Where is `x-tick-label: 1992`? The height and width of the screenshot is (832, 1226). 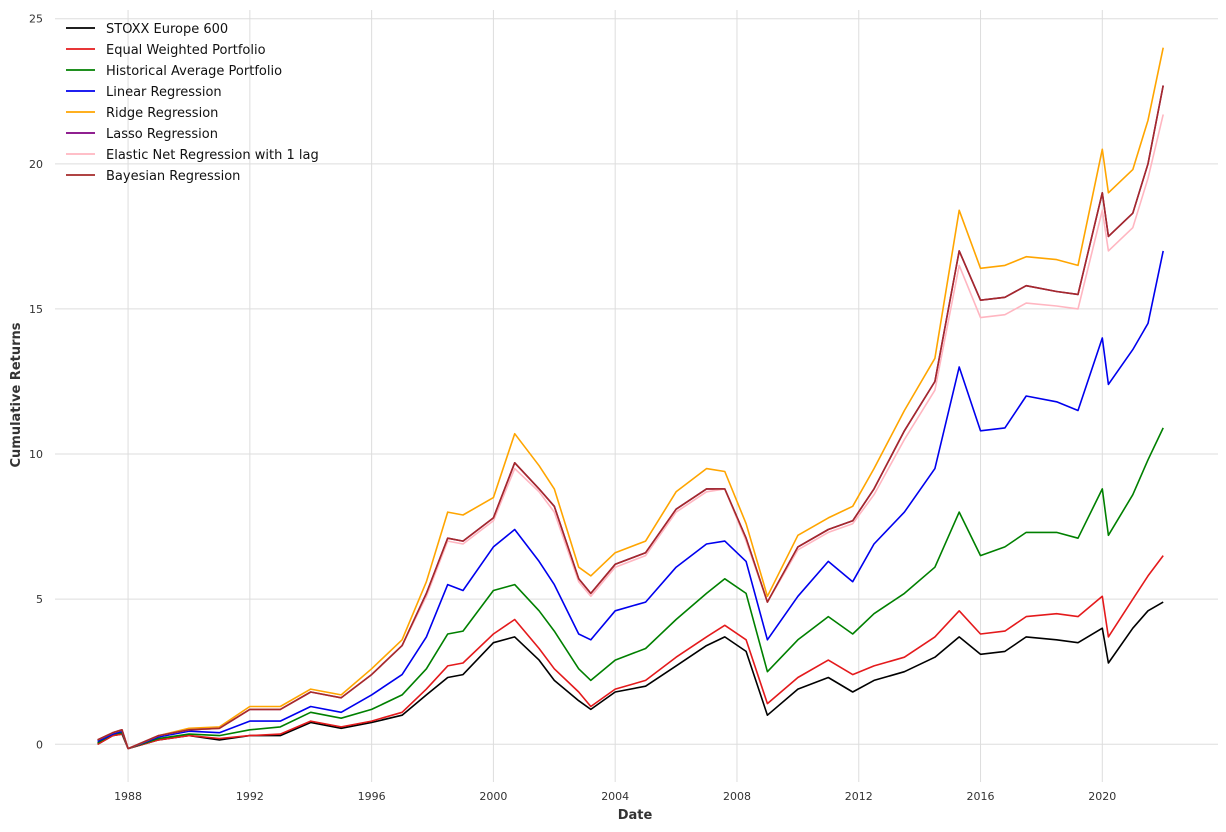
x-tick-label: 1992 is located at coordinates (250, 796).